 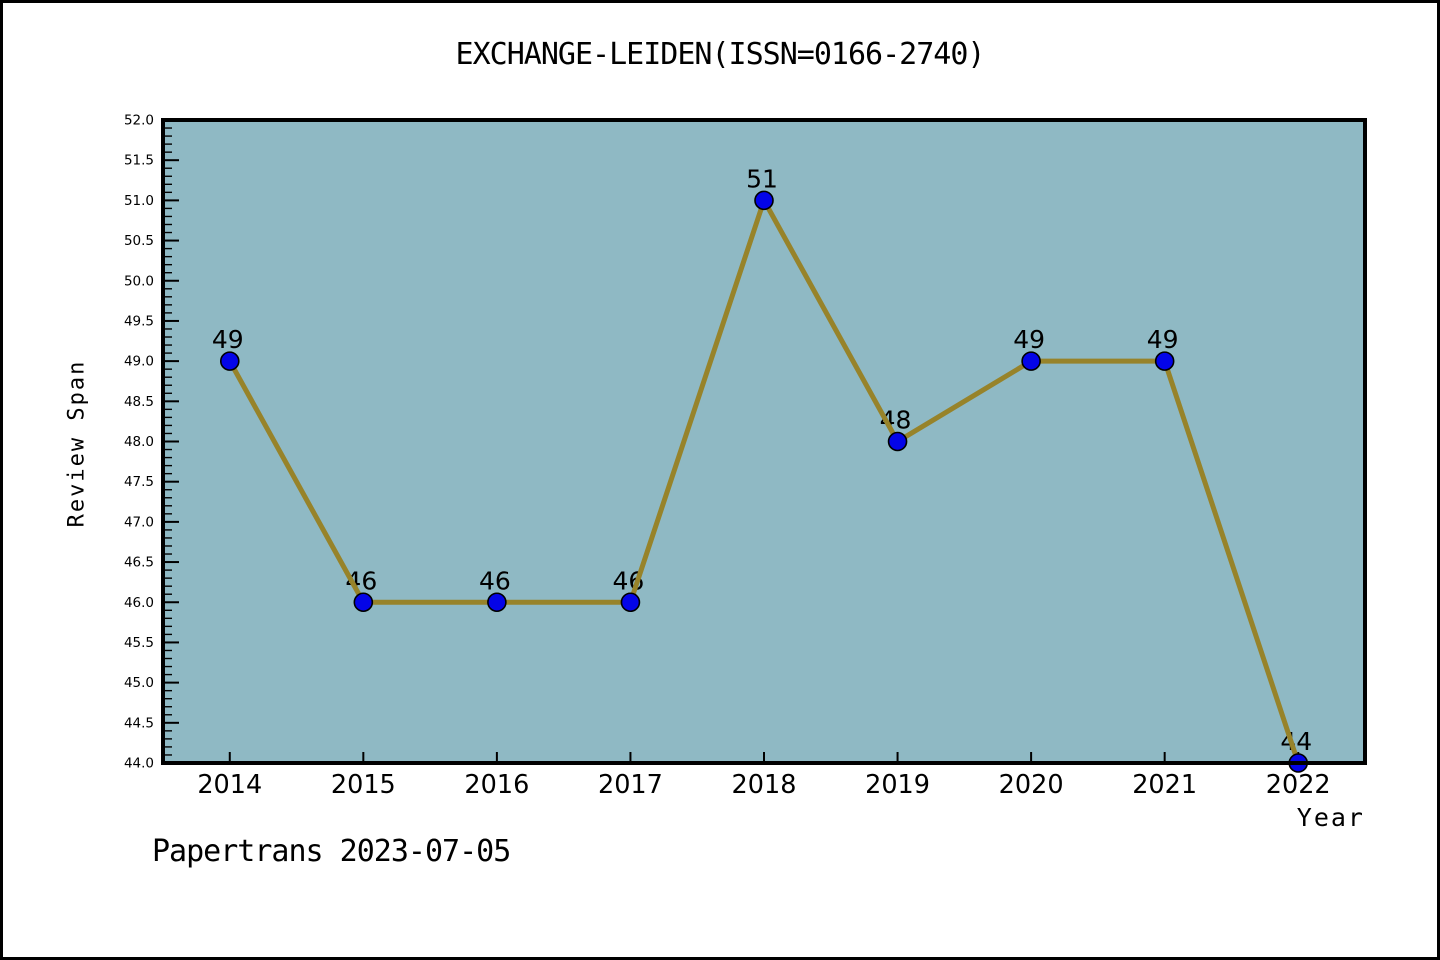 I want to click on y-tick-label: 47.5, so click(x=139, y=482).